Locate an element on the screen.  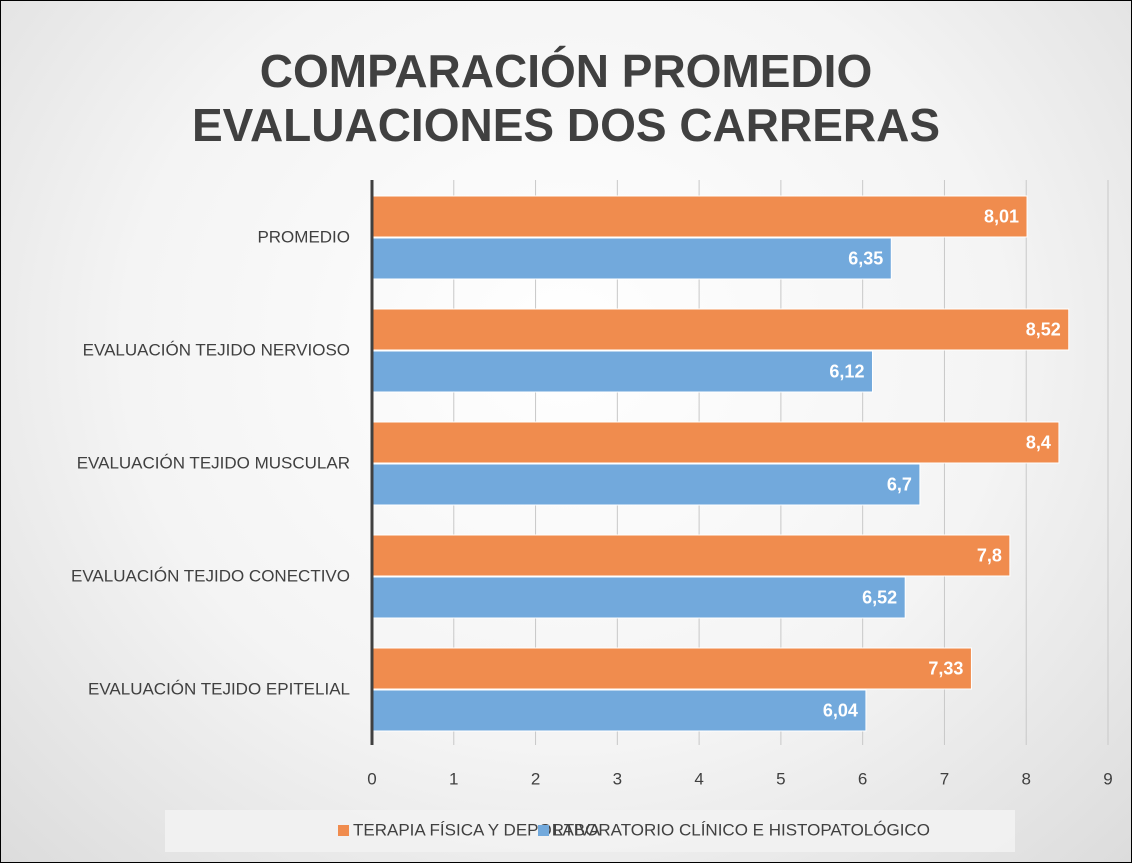
x-tick-label: 8 is located at coordinates (1025, 778).